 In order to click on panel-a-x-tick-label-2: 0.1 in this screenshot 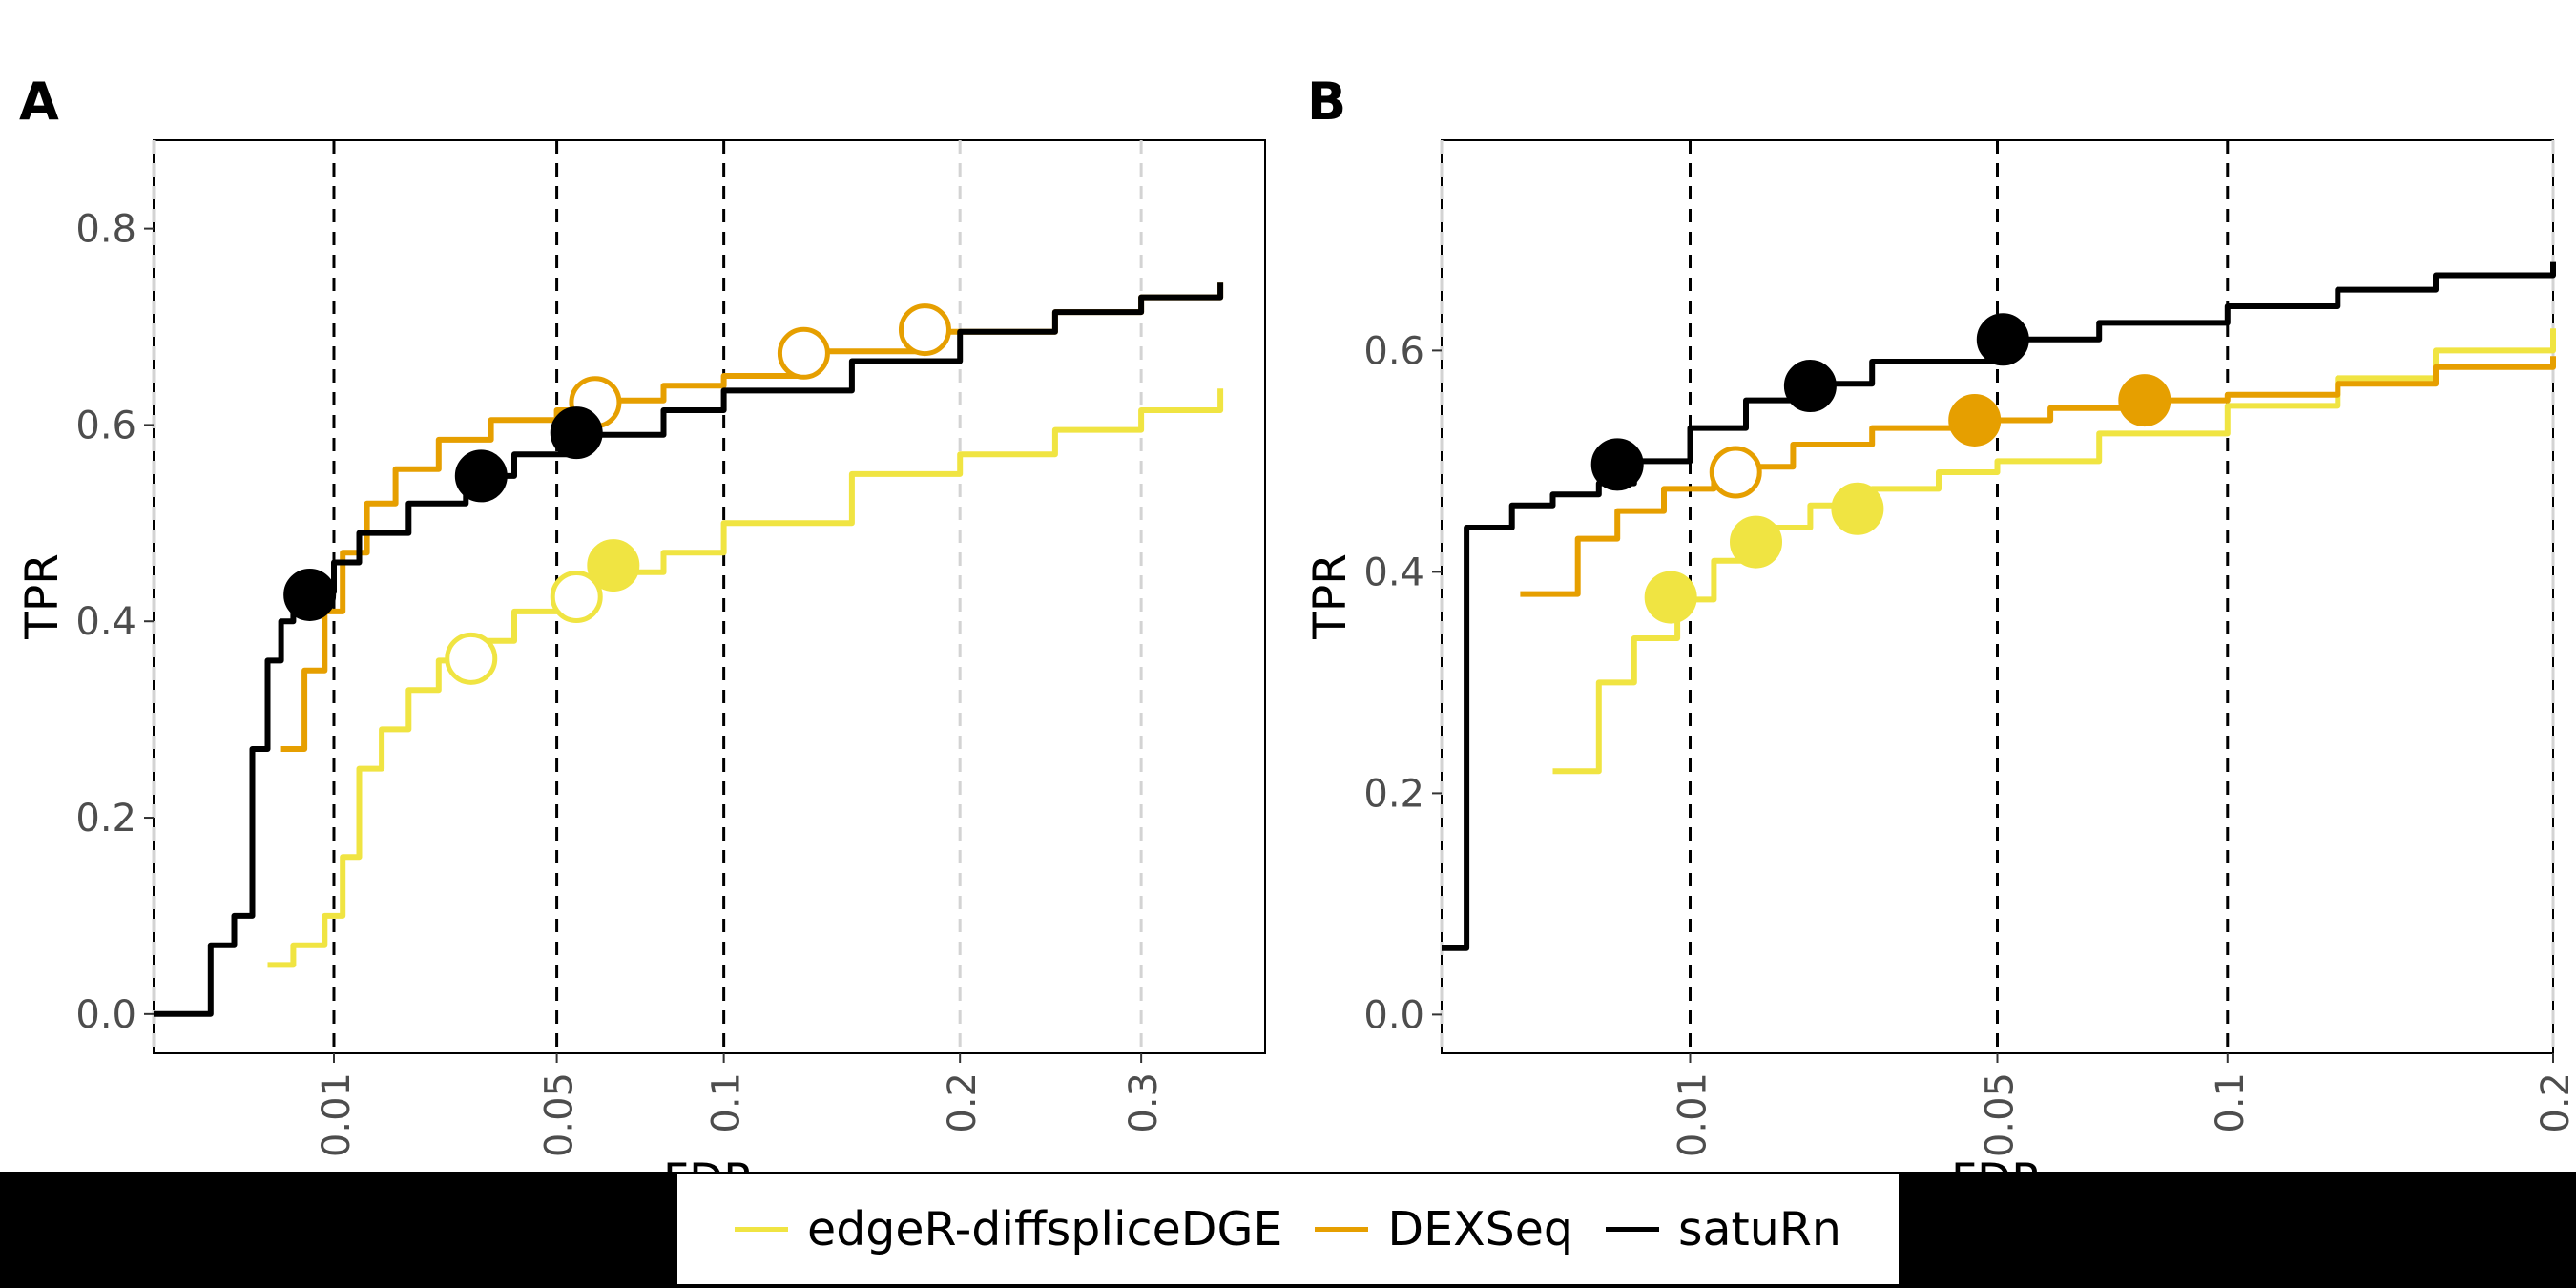, I will do `click(727, 1102)`.